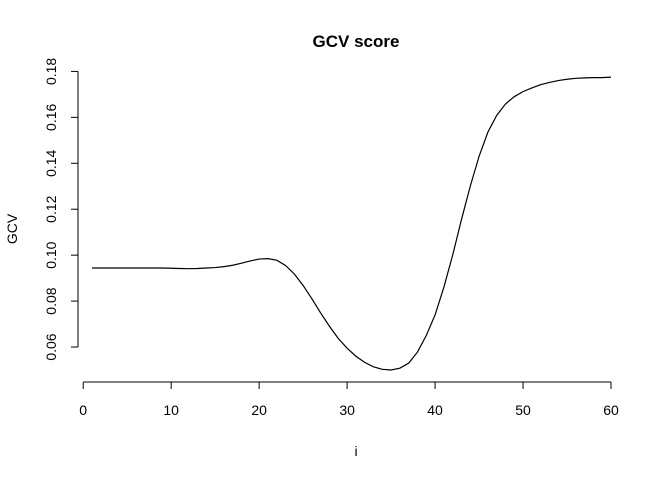  What do you see at coordinates (83, 410) in the screenshot?
I see `x-tick-label: 0` at bounding box center [83, 410].